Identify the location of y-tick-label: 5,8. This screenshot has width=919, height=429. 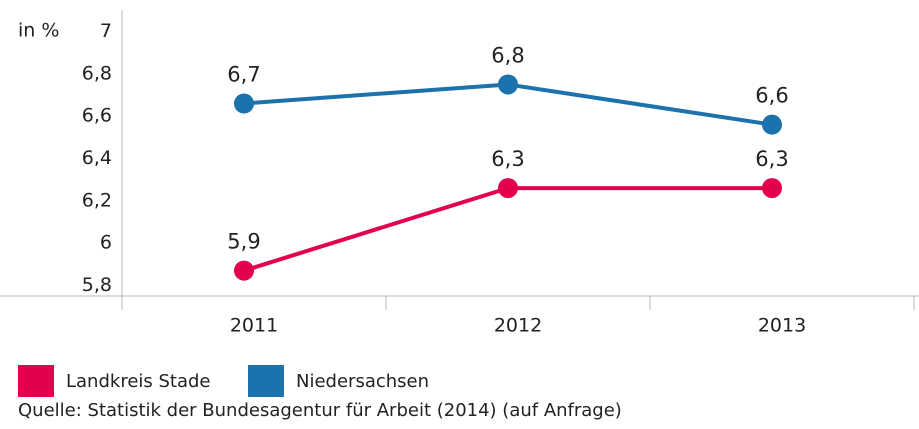
(97, 285).